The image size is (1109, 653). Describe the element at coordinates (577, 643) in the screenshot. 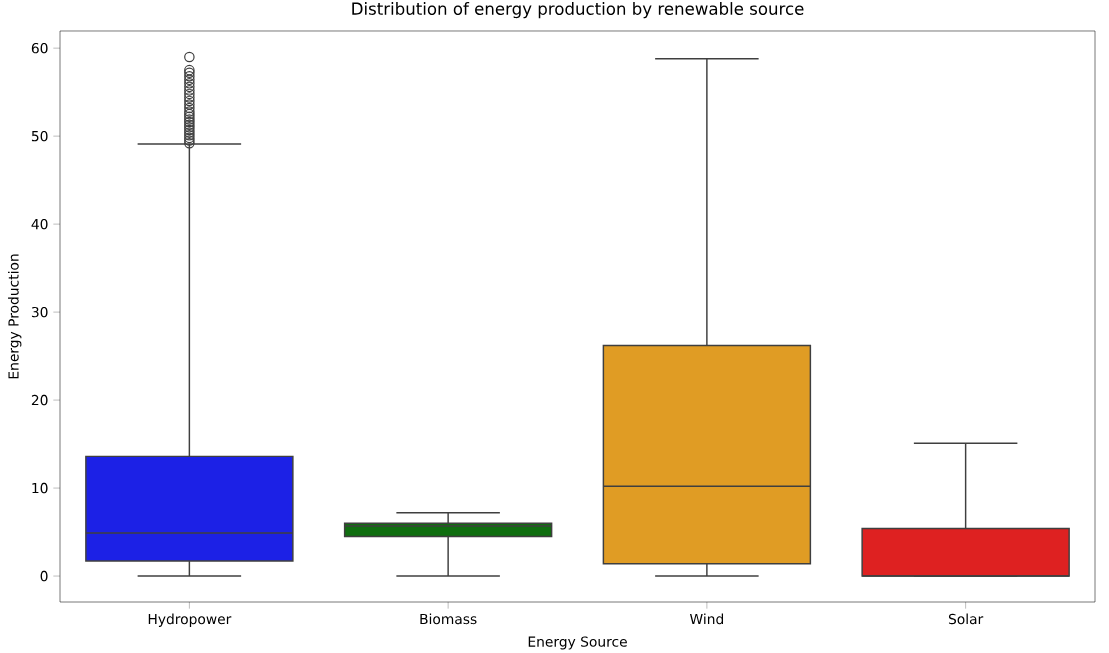

I see `x-axis-title: Energy Source` at that location.